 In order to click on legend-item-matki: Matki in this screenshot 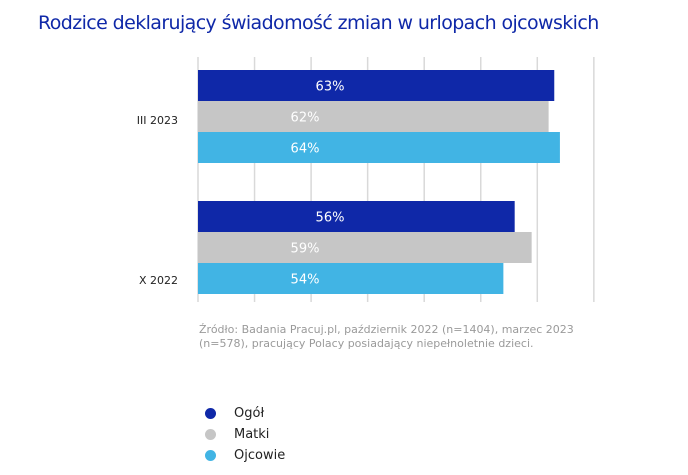, I will do `click(245, 434)`.